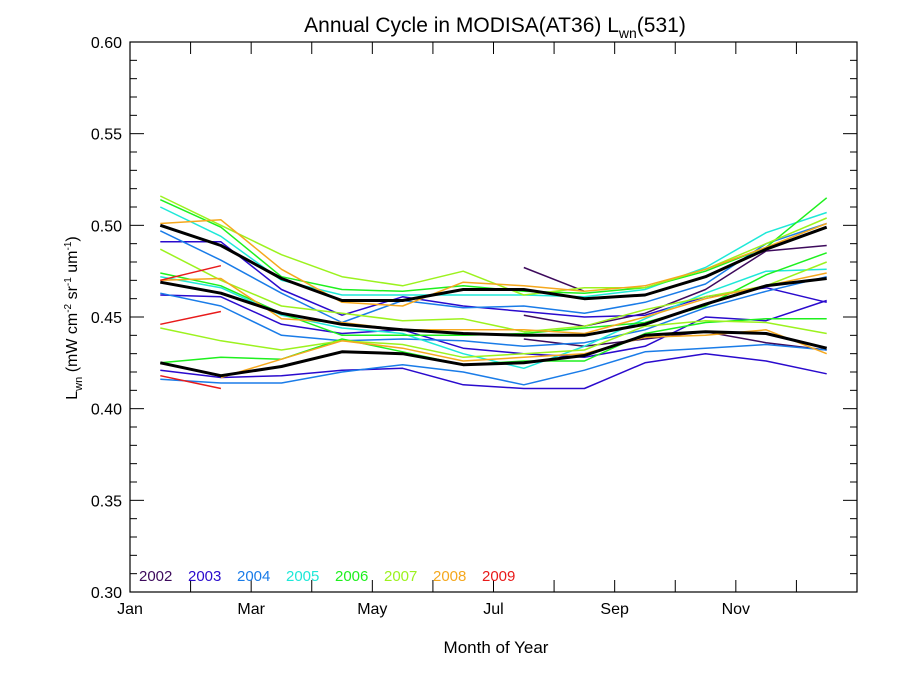 This screenshot has height=675, width=900. What do you see at coordinates (400, 576) in the screenshot?
I see `legend-entry-2007: 2007` at bounding box center [400, 576].